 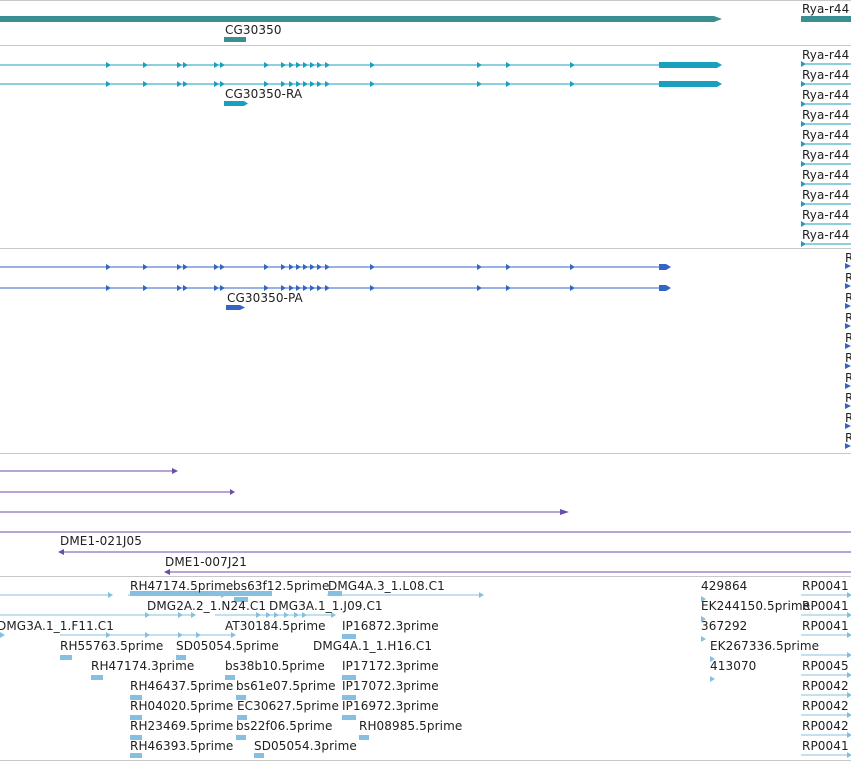 I want to click on est-label: RP0042, so click(x=825, y=686).